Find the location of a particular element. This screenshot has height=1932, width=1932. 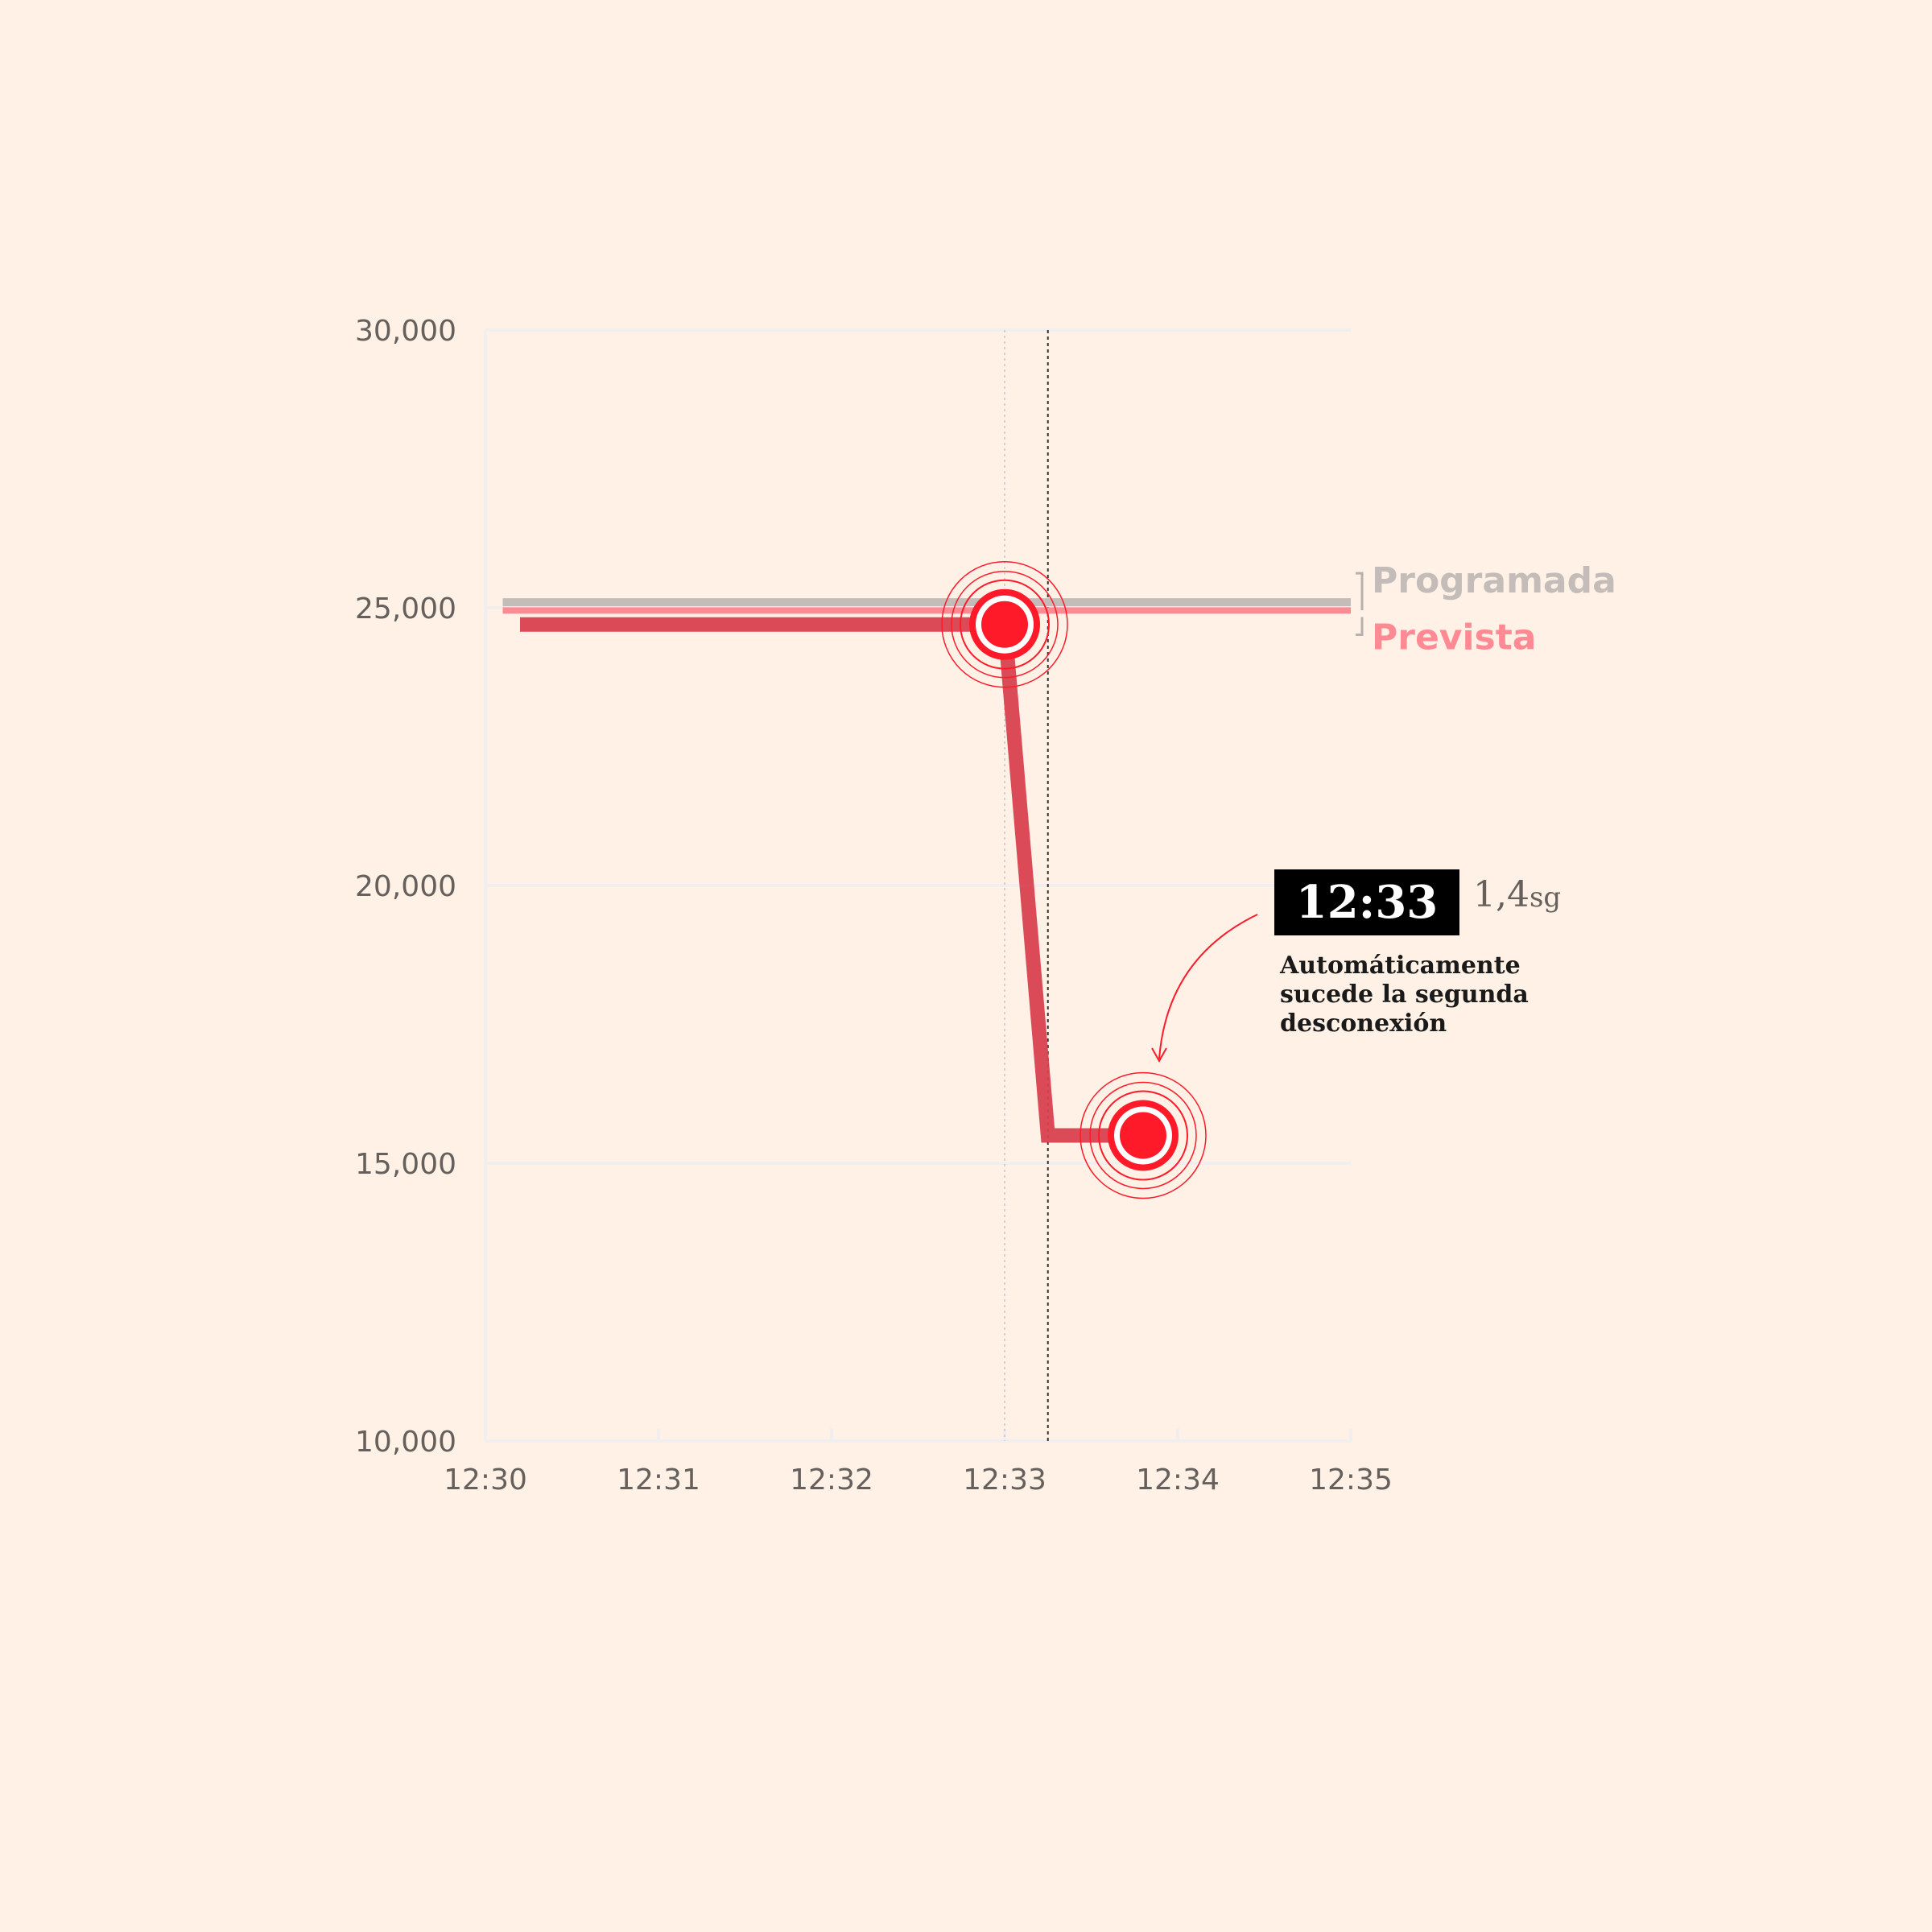

legend-label-prevista: Prevista is located at coordinates (1454, 637).